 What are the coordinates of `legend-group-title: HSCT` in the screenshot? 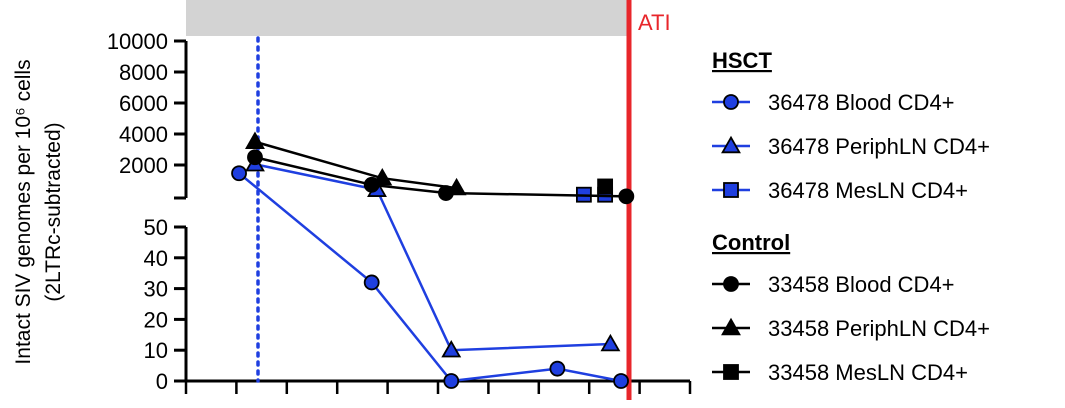 It's located at (742, 60).